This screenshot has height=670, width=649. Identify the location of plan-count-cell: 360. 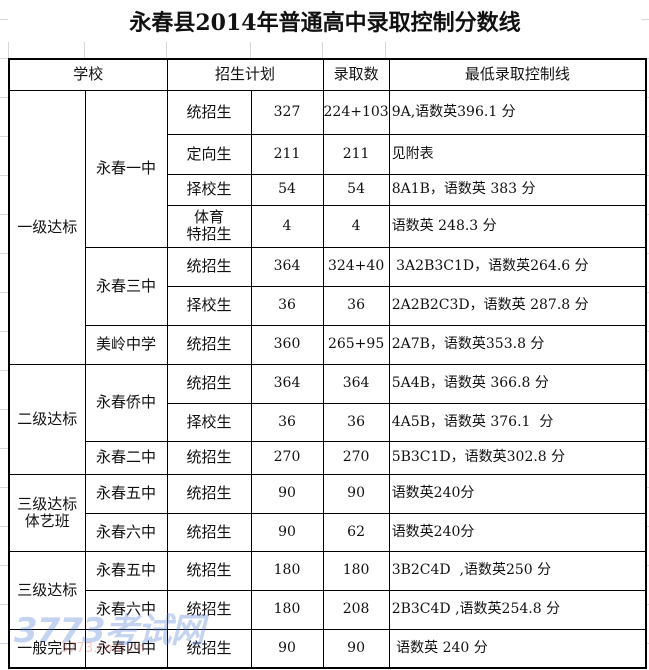
(287, 344).